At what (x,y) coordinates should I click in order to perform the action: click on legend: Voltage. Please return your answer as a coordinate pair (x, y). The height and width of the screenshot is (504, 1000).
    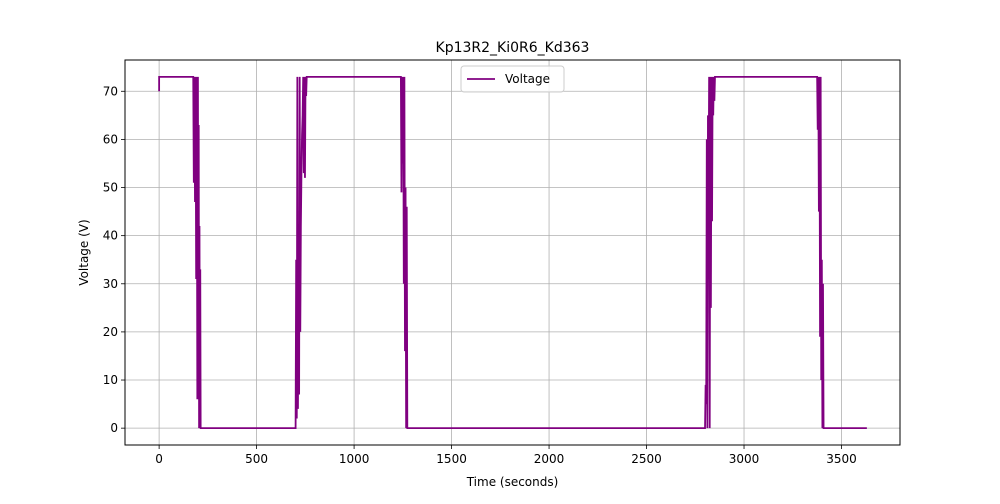
    Looking at the image, I should click on (512, 79).